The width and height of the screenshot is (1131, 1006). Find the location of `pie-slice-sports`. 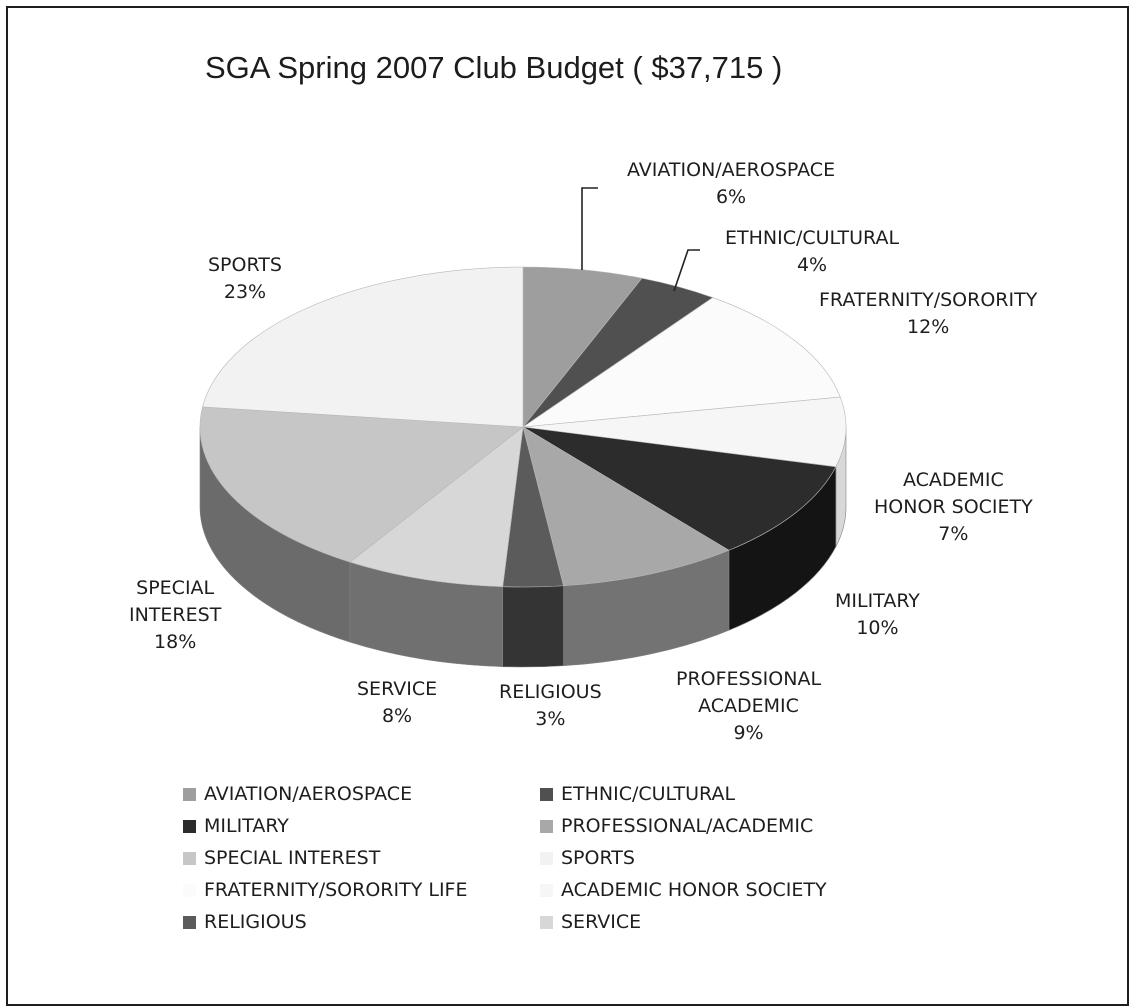

pie-slice-sports is located at coordinates (363, 347).